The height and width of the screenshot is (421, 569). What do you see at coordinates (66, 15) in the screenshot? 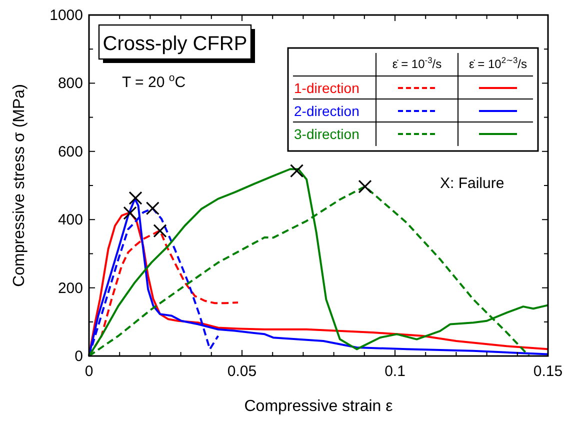
I see `y-tick-label: 1000` at bounding box center [66, 15].